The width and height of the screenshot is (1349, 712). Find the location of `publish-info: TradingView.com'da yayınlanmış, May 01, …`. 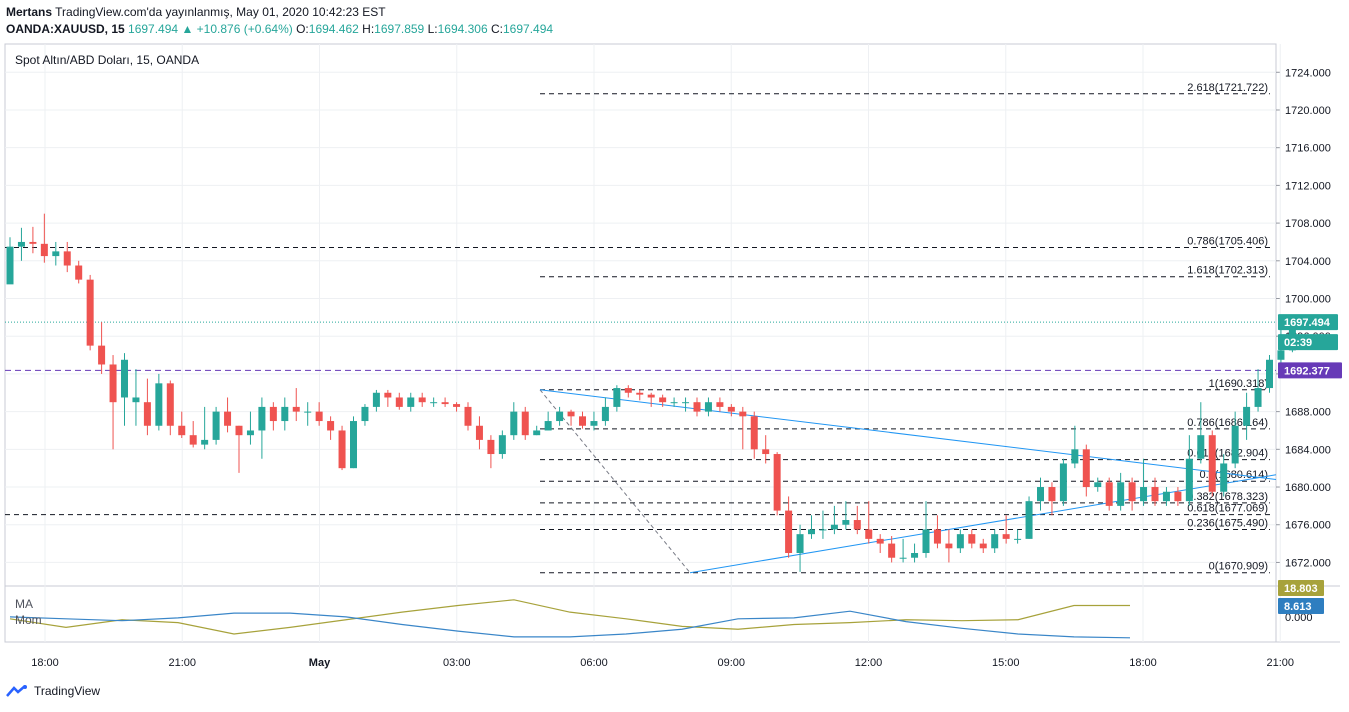

publish-info: TradingView.com'da yayınlanmış, May 01, … is located at coordinates (220, 12).